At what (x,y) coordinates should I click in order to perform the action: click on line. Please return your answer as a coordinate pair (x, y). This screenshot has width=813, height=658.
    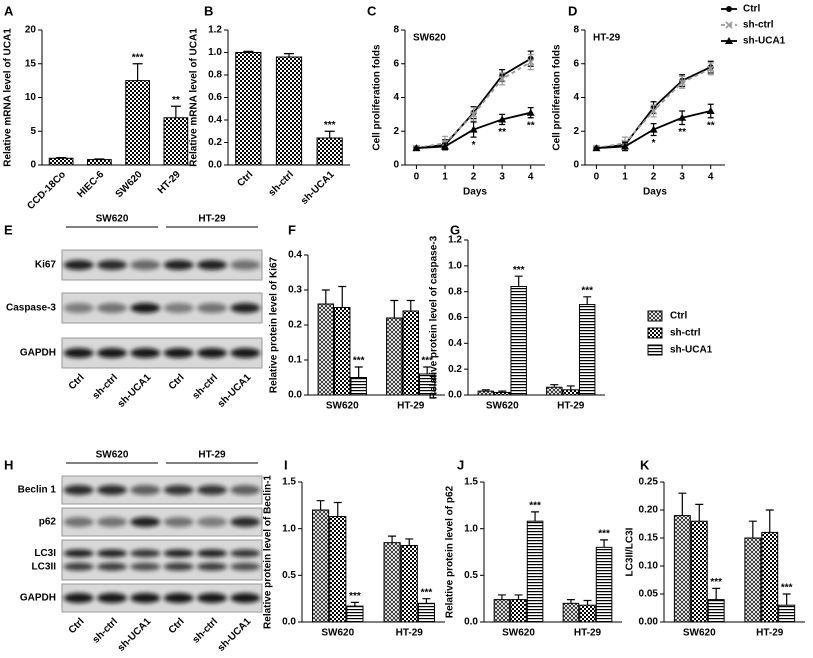
    Looking at the image, I should click on (474, 105).